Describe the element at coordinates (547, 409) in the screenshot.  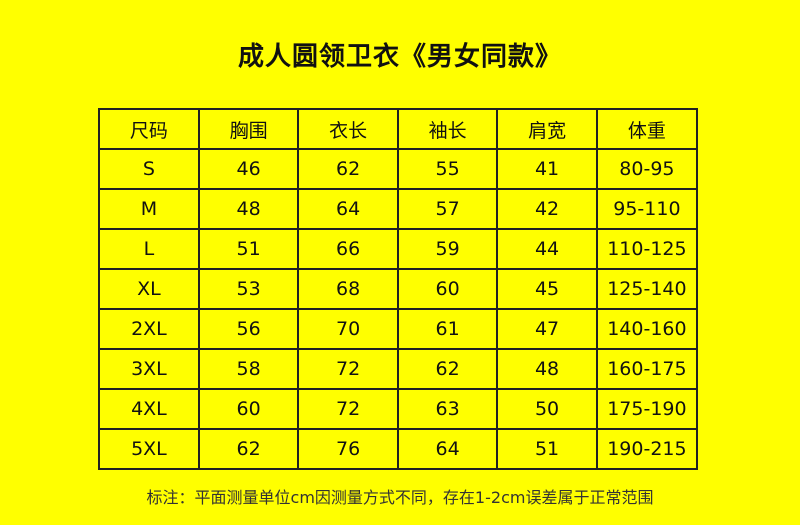
I see `table-cell: 50` at that location.